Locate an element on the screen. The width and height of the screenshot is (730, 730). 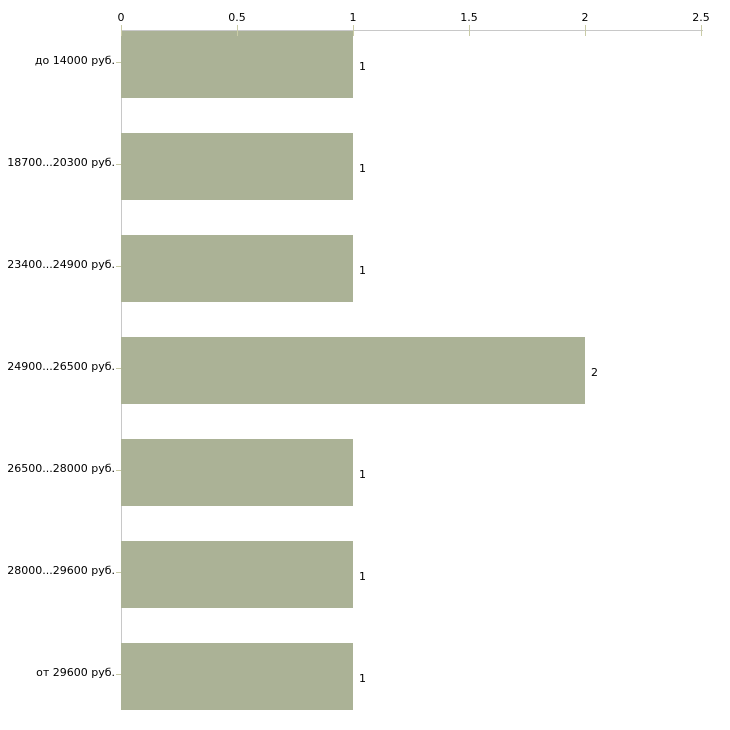
x-tick-label: 2 is located at coordinates (585, 17).